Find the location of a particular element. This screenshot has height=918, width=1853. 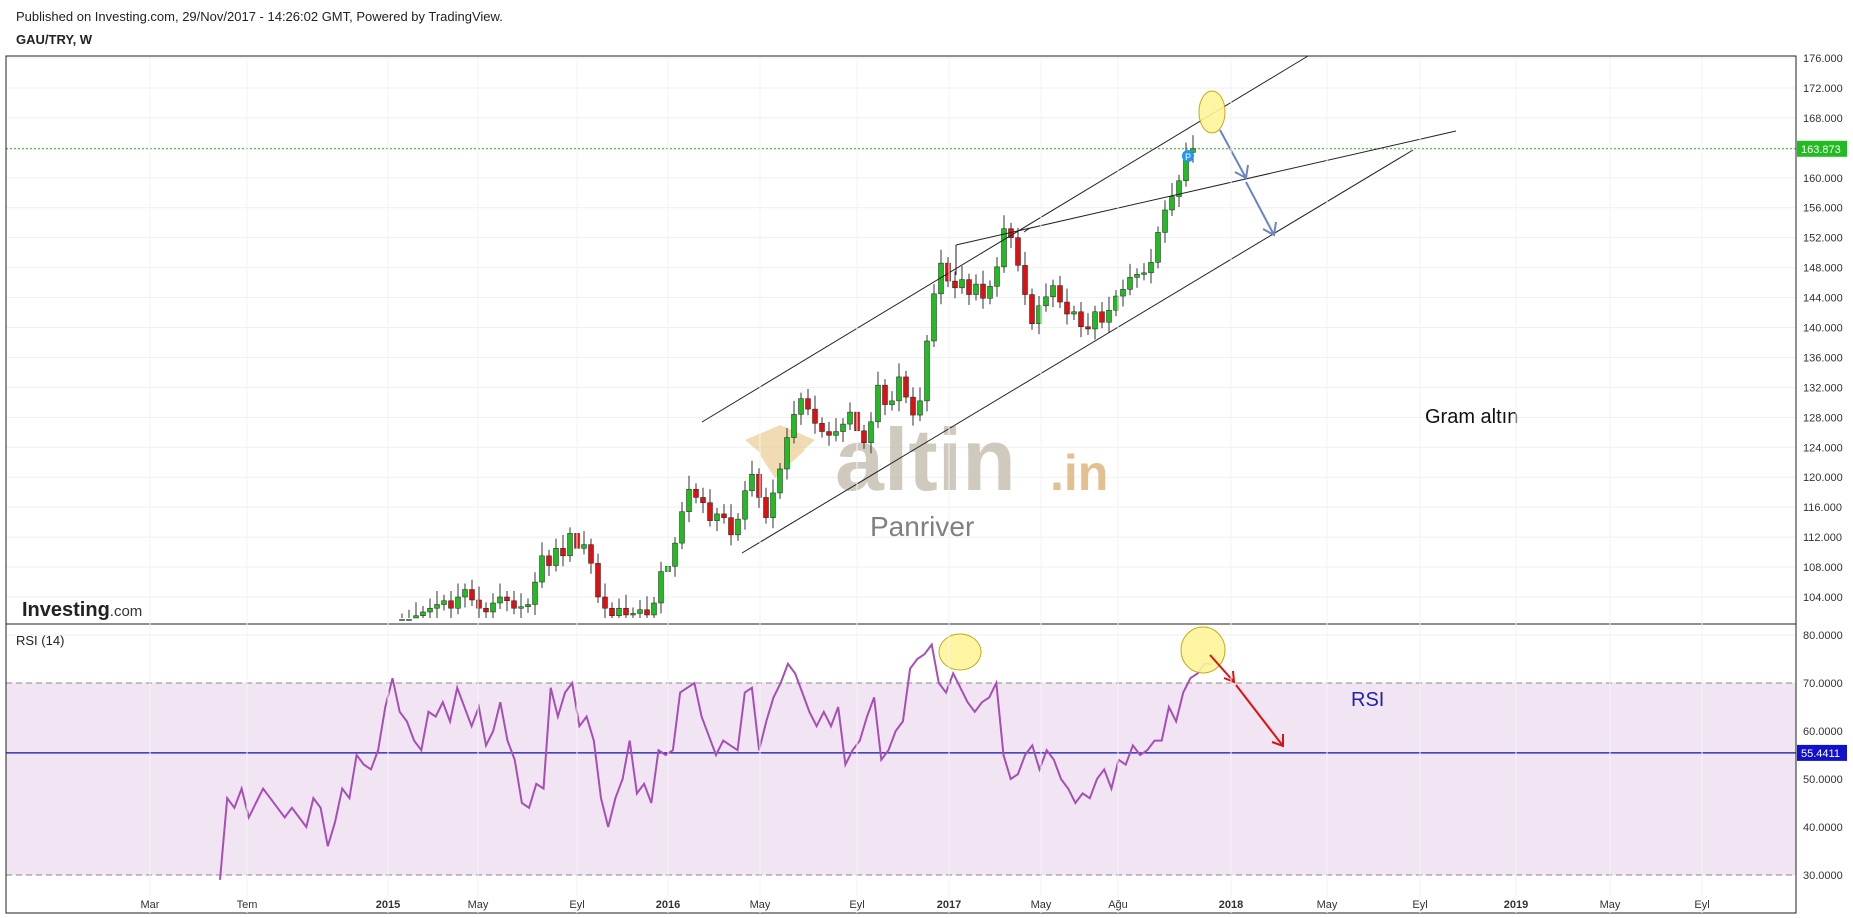

price-tick-label: 120.000 is located at coordinates (1823, 478).